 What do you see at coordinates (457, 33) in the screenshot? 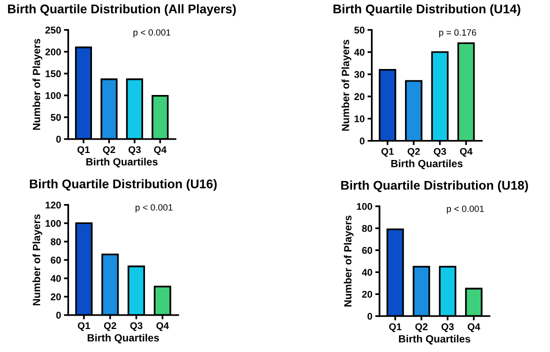
I see `annotation: p = 0.176` at bounding box center [457, 33].